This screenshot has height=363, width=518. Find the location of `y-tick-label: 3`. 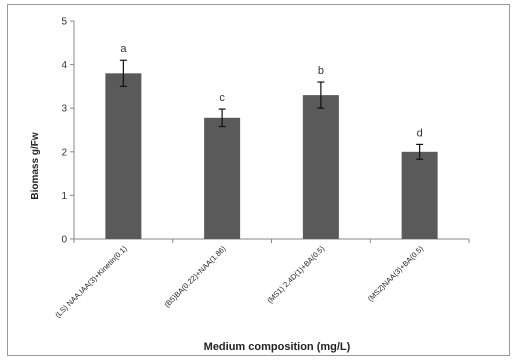

y-tick-label: 3 is located at coordinates (64, 109).